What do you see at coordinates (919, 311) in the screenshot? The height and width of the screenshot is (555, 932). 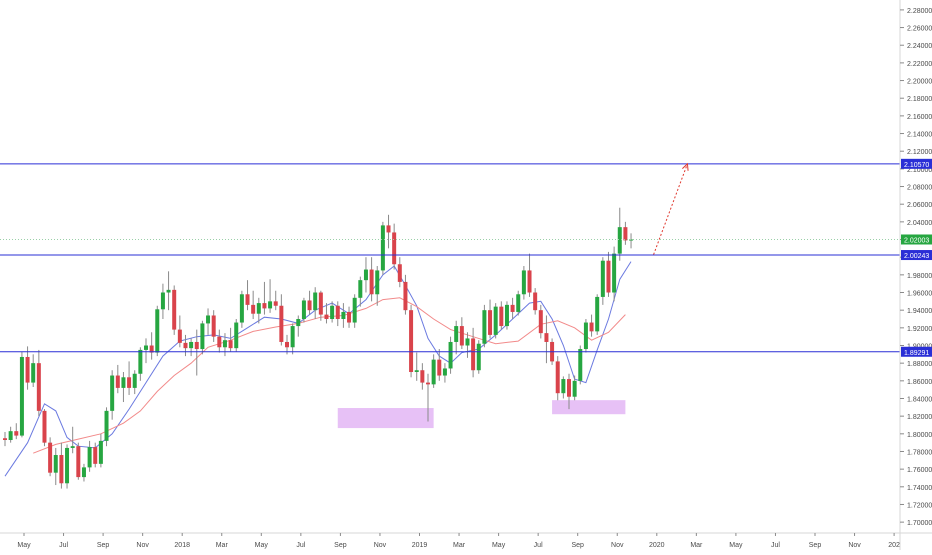 I see `price-tick-label: 1.94000` at bounding box center [919, 311].